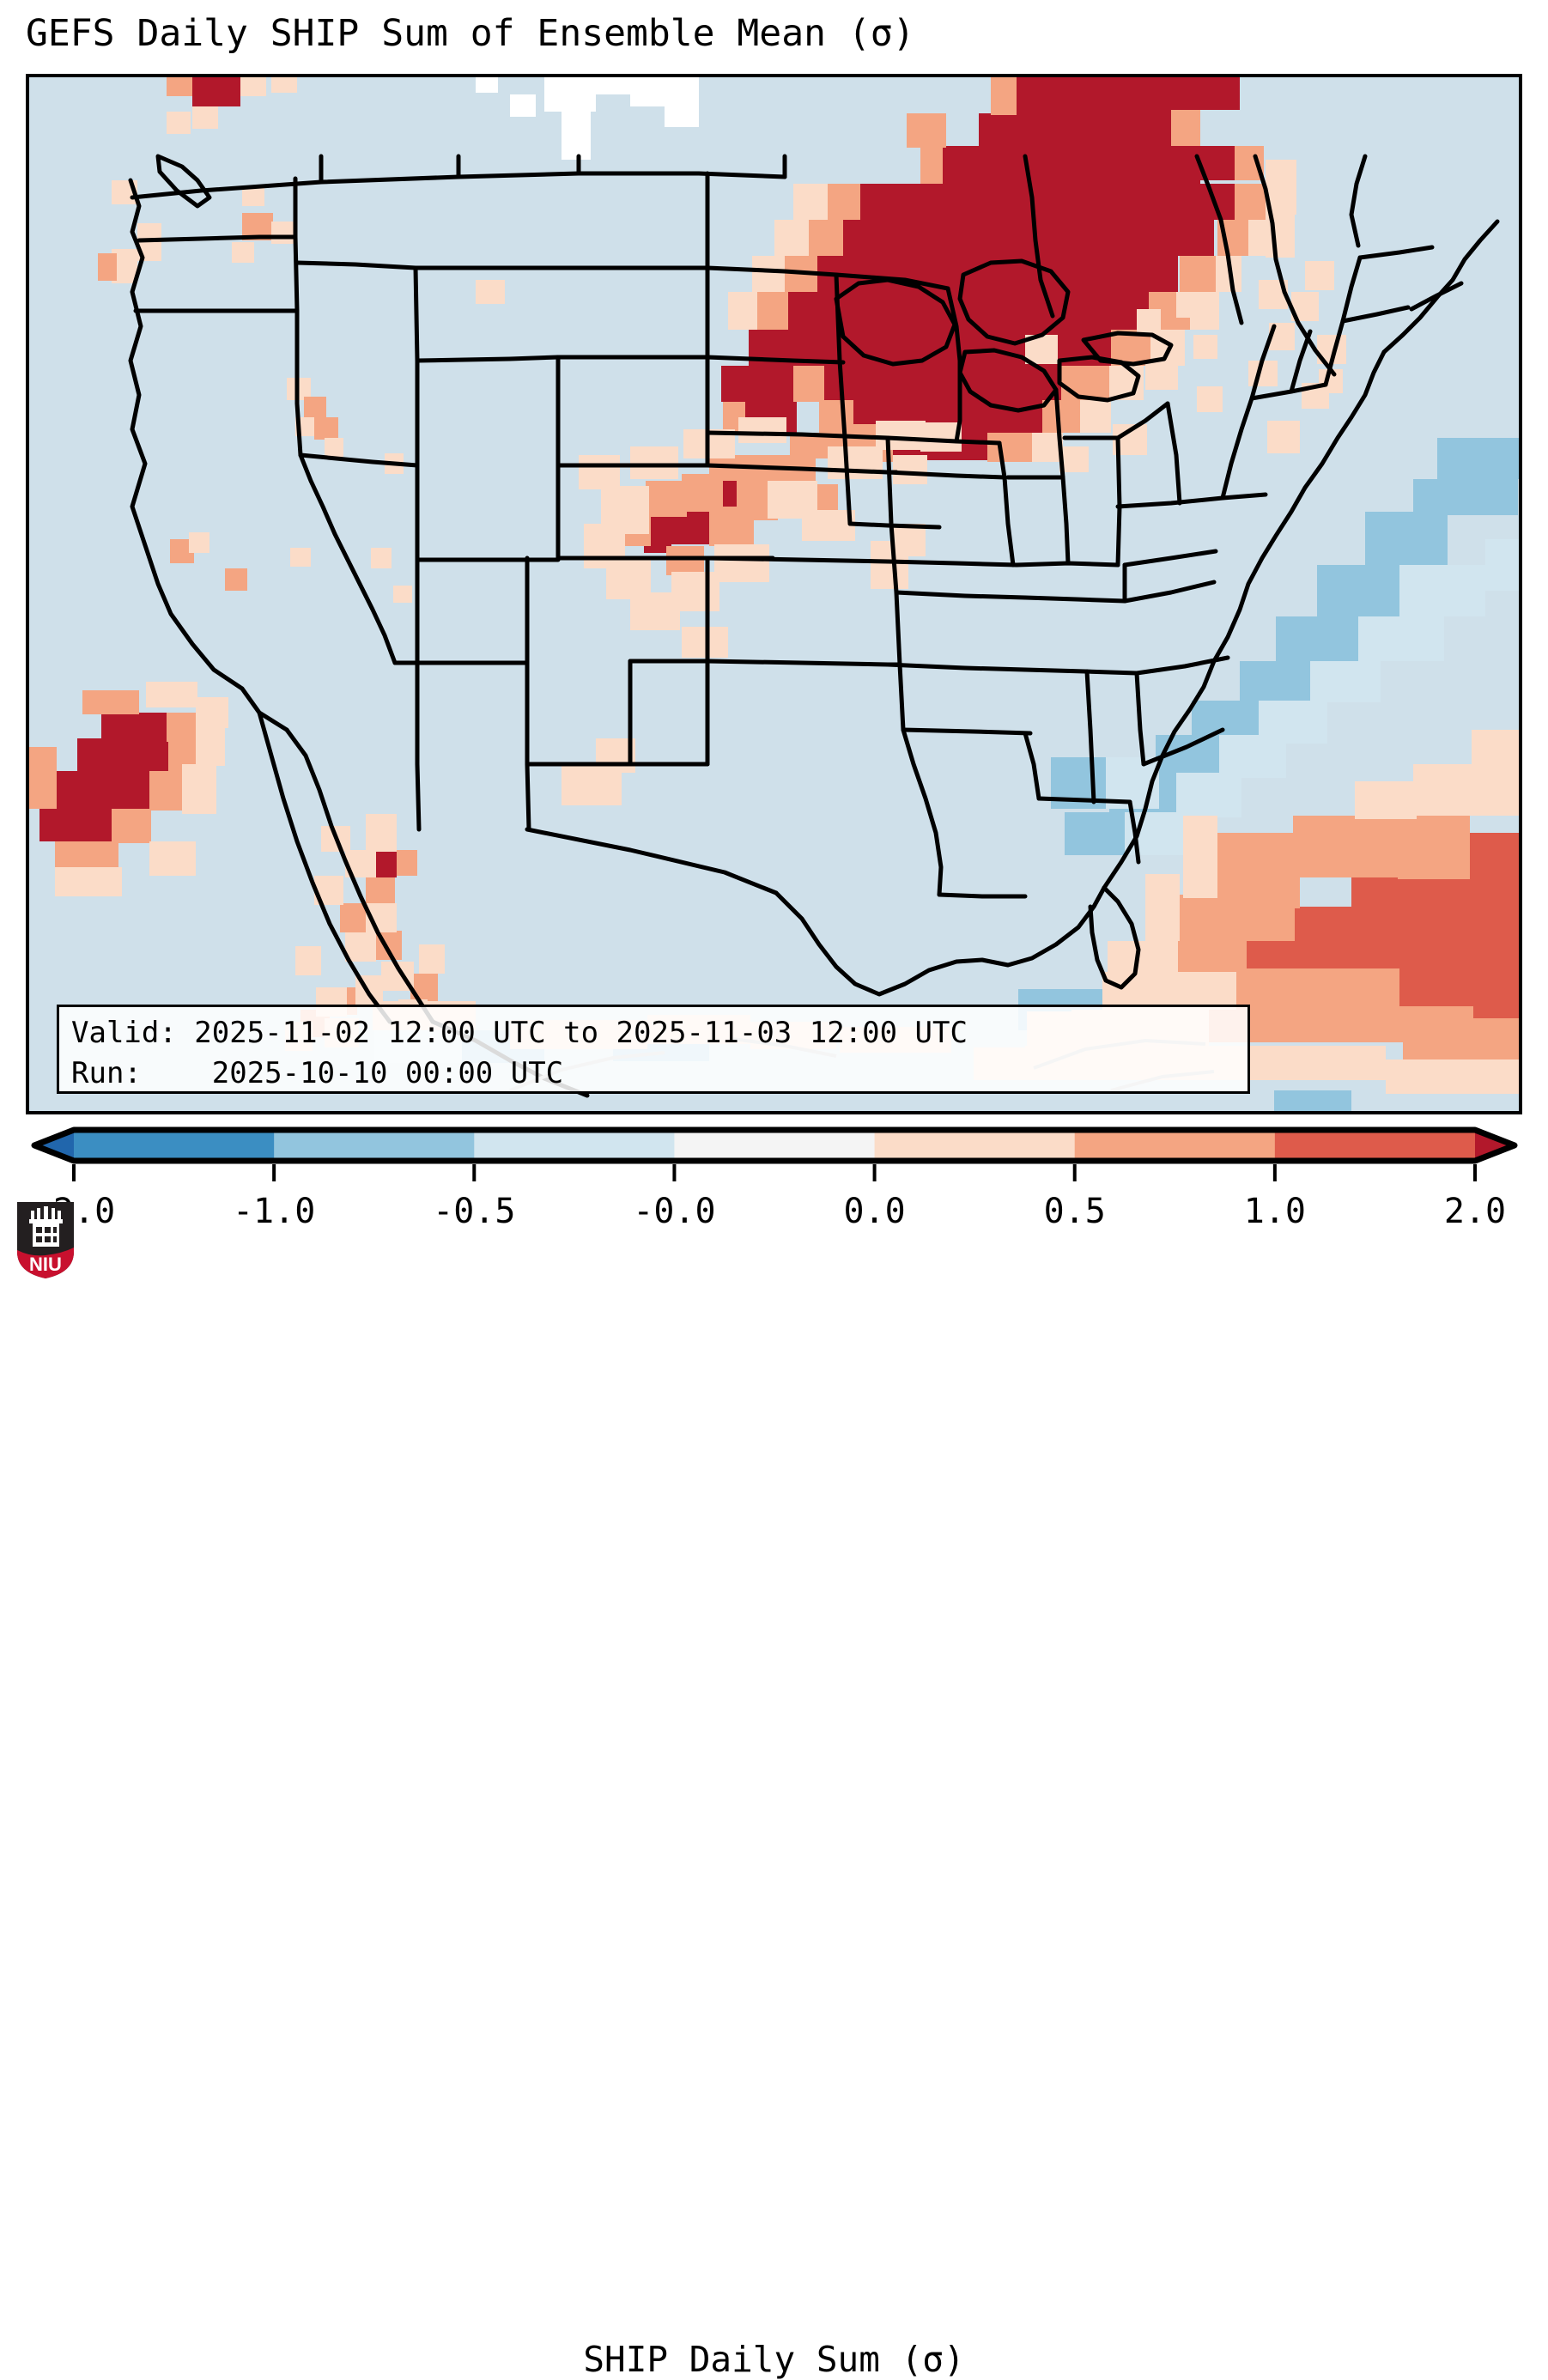 This screenshot has width=1548, height=2380. Describe the element at coordinates (1275, 1212) in the screenshot. I see `colorbar-tick-label-6: 1.0` at that location.